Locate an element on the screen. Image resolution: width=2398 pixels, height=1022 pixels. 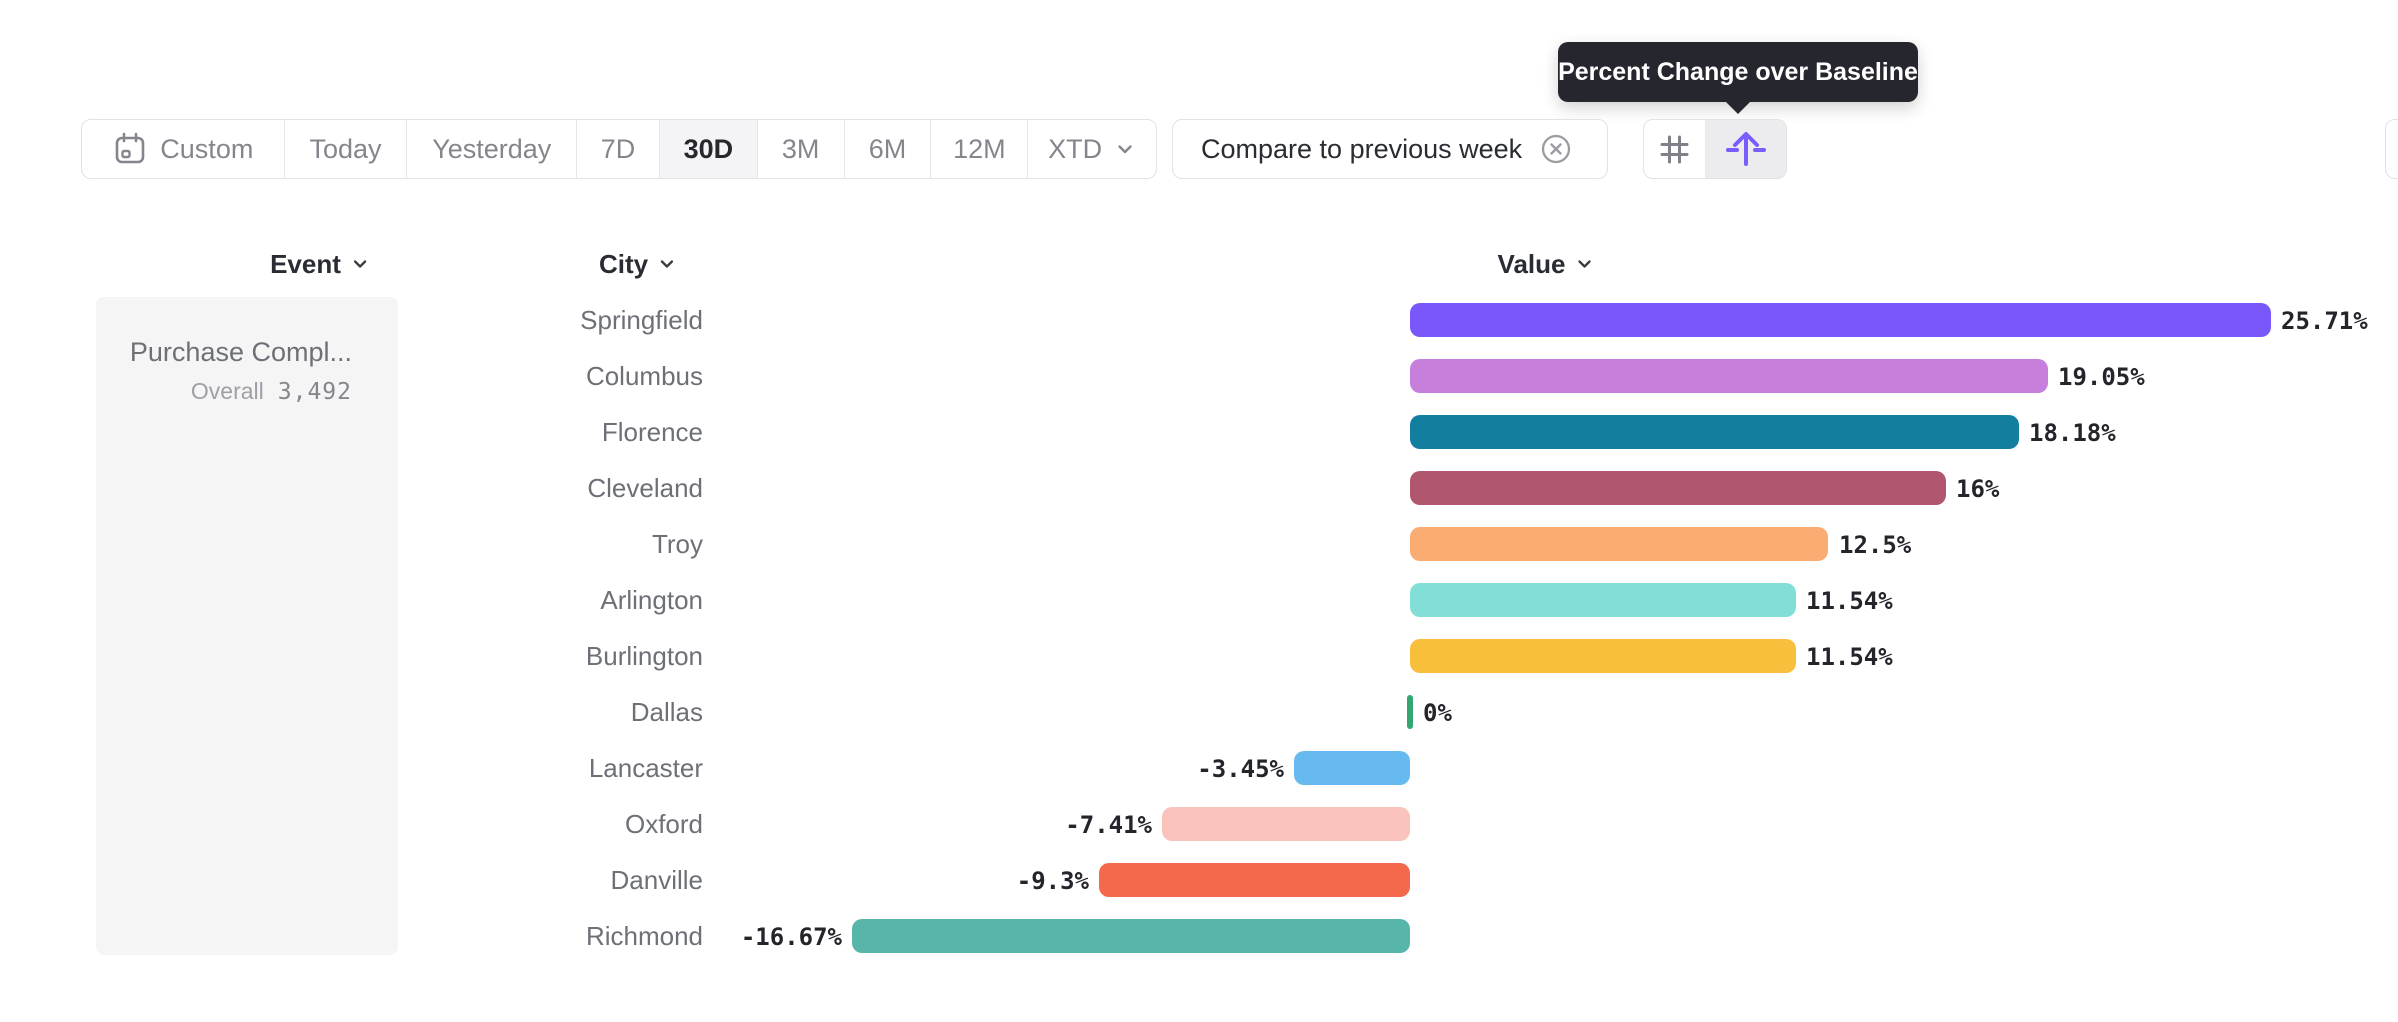
bar-springfield is located at coordinates (1840, 320).